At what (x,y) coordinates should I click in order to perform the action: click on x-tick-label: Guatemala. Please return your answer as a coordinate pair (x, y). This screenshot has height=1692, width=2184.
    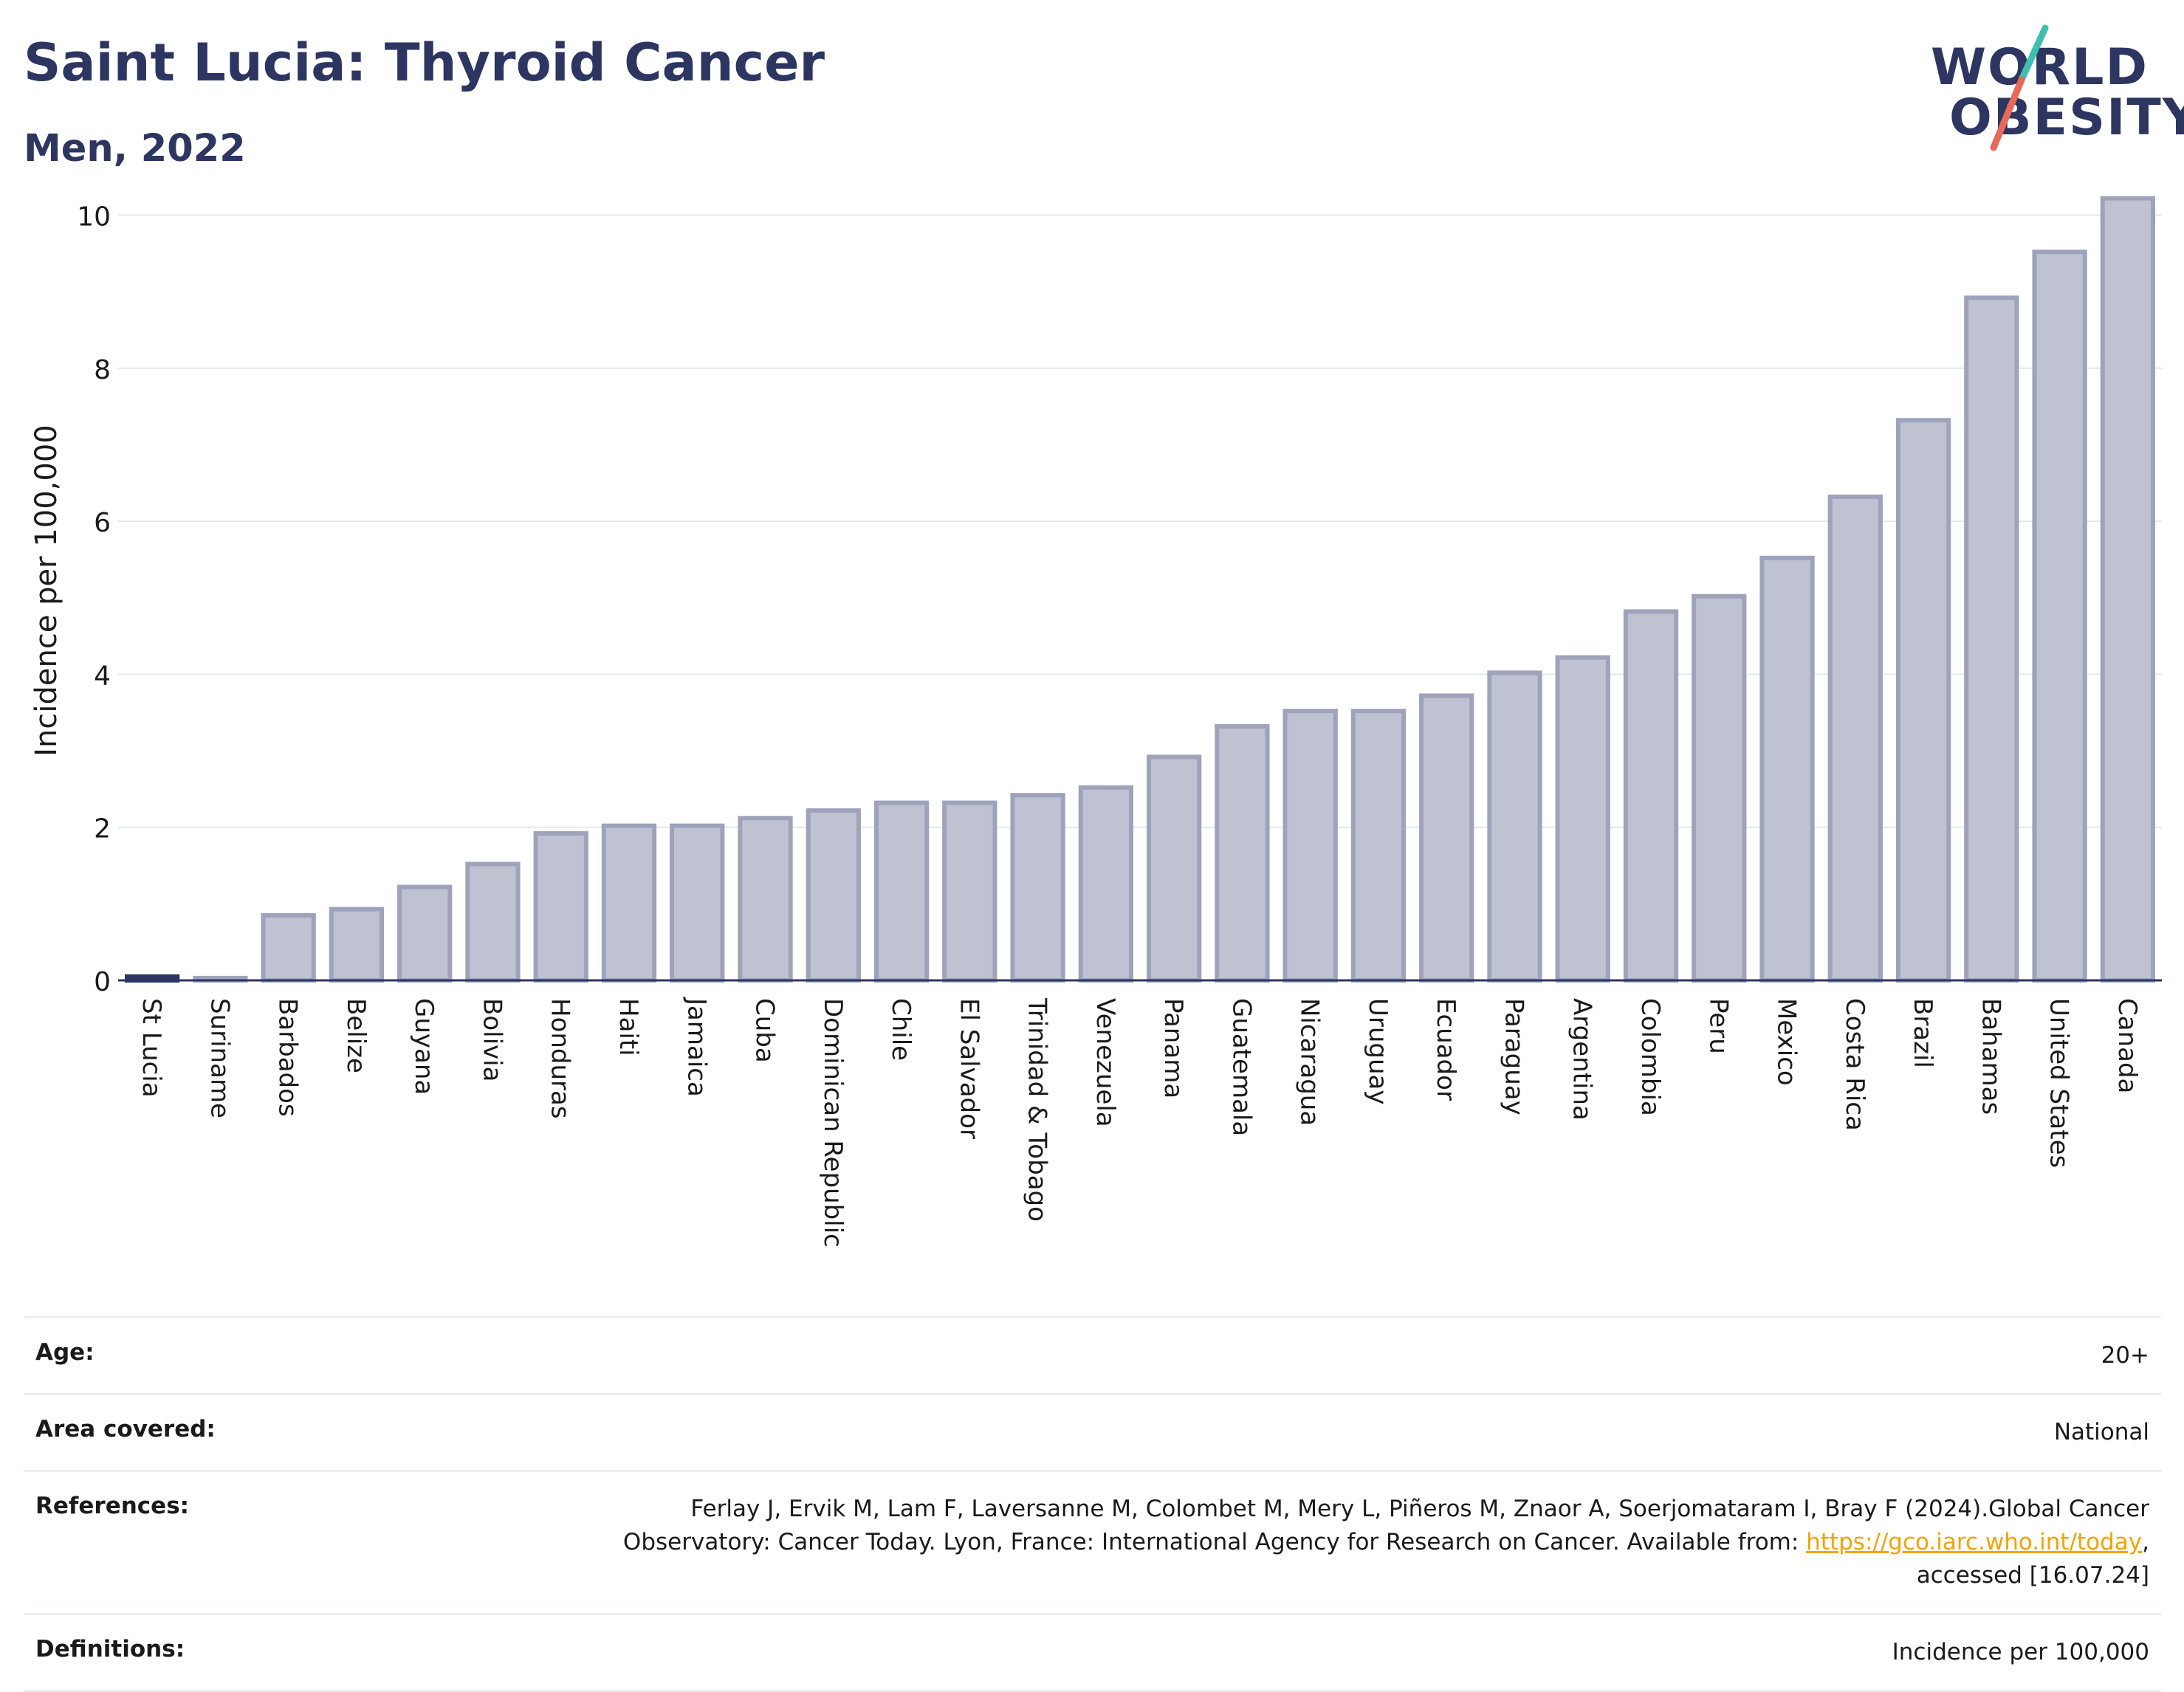
    Looking at the image, I should click on (1241, 1067).